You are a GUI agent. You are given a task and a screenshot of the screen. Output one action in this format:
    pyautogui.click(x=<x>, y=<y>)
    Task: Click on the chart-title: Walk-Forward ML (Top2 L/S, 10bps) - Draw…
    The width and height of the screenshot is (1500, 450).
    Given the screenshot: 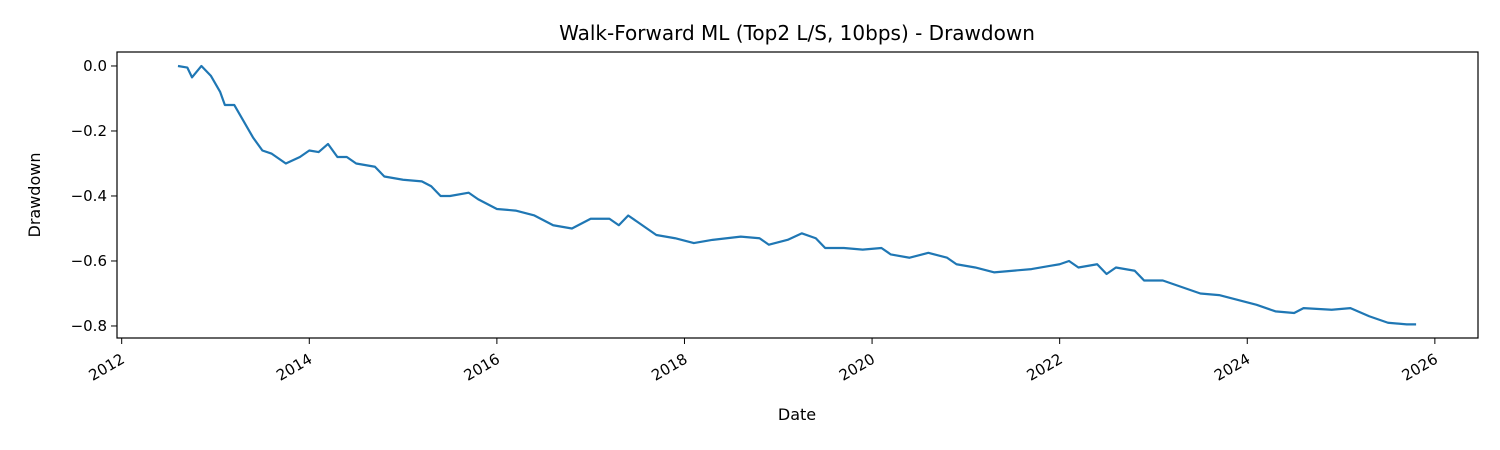 What is the action you would take?
    pyautogui.click(x=797, y=33)
    